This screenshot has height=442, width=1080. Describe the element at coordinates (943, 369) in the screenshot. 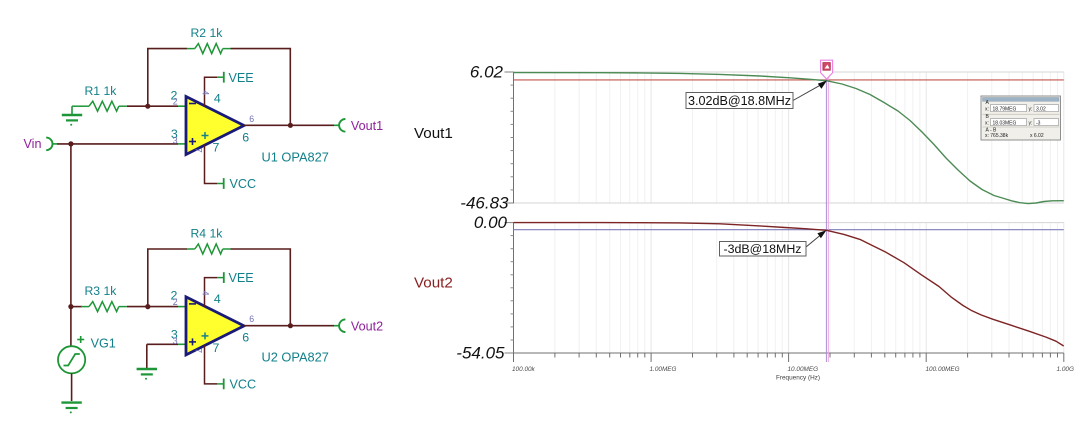

I see `svg-text: 100.00MEG` at that location.